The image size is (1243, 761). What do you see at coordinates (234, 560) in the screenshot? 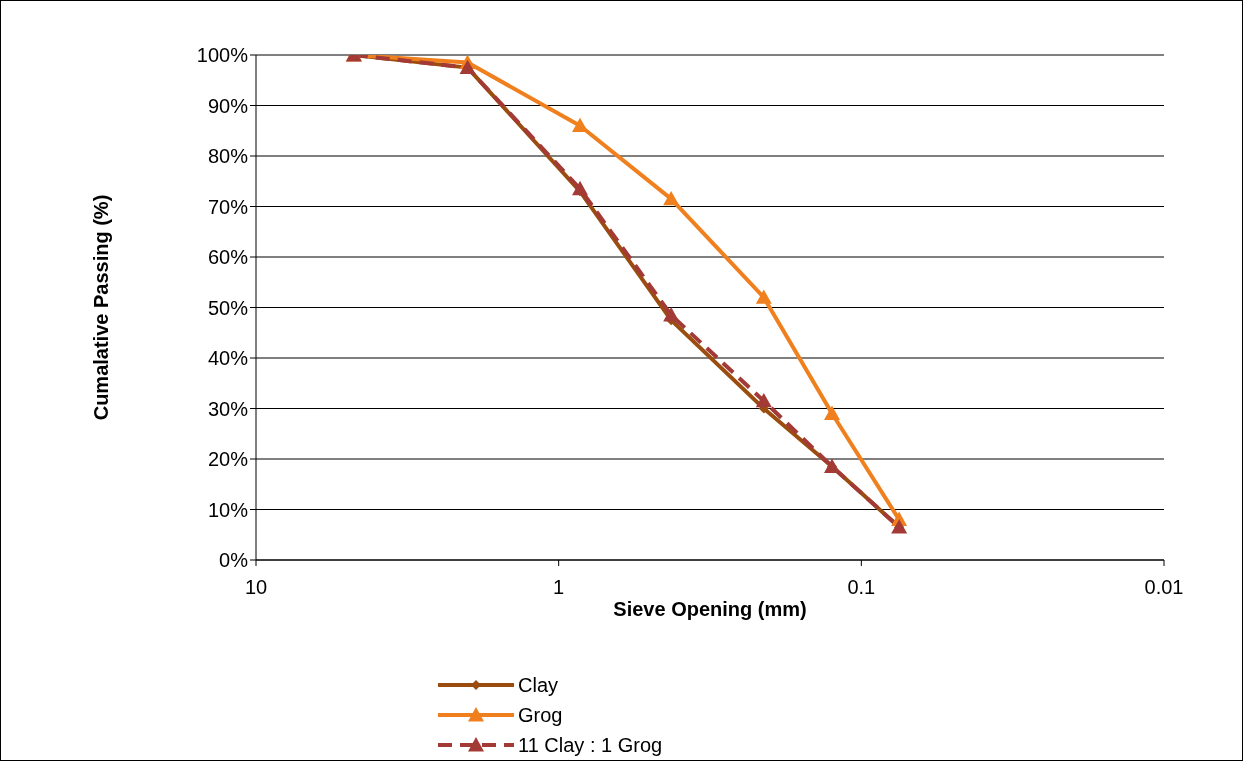
I see `y-tick-label: 0%` at bounding box center [234, 560].